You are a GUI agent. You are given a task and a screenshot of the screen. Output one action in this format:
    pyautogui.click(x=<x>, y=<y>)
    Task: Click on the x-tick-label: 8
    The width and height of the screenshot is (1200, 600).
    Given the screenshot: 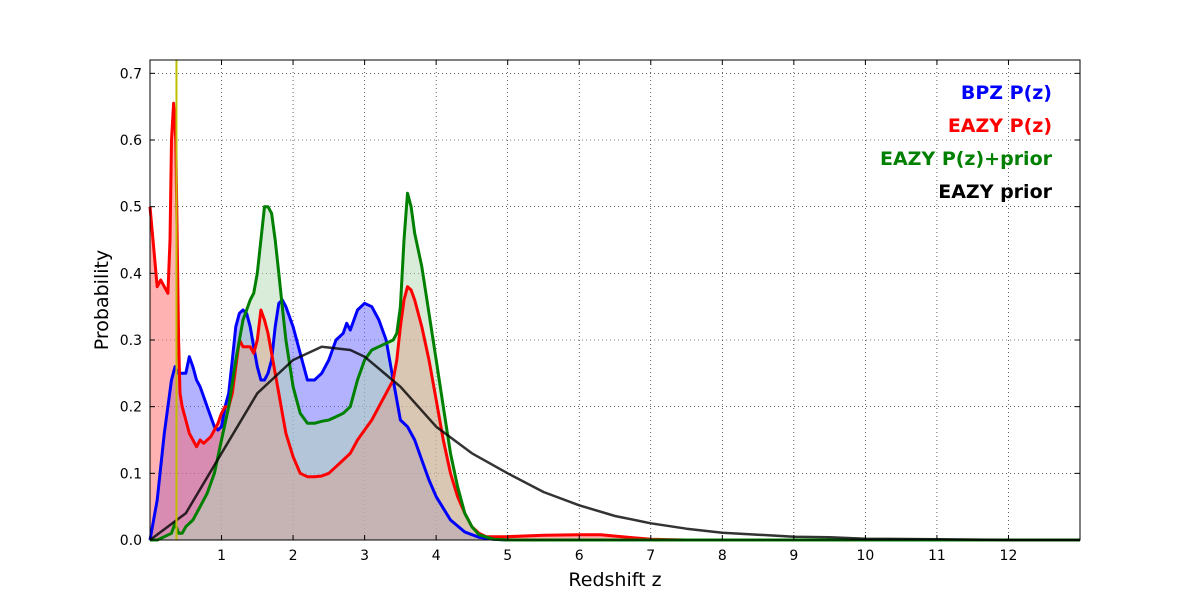 What is the action you would take?
    pyautogui.click(x=722, y=556)
    